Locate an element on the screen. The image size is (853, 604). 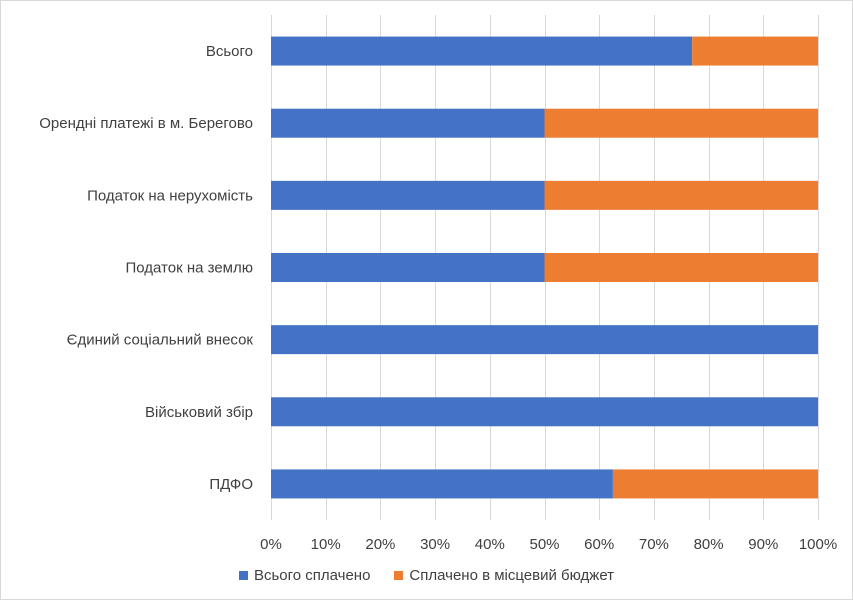
x-tick-label: 50% is located at coordinates (544, 544).